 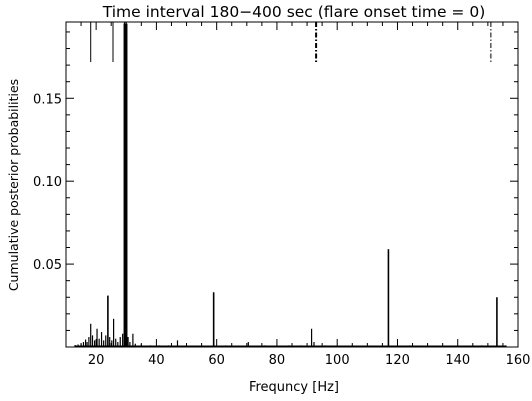 I want to click on y-tick-label: 0.10, so click(x=47, y=182).